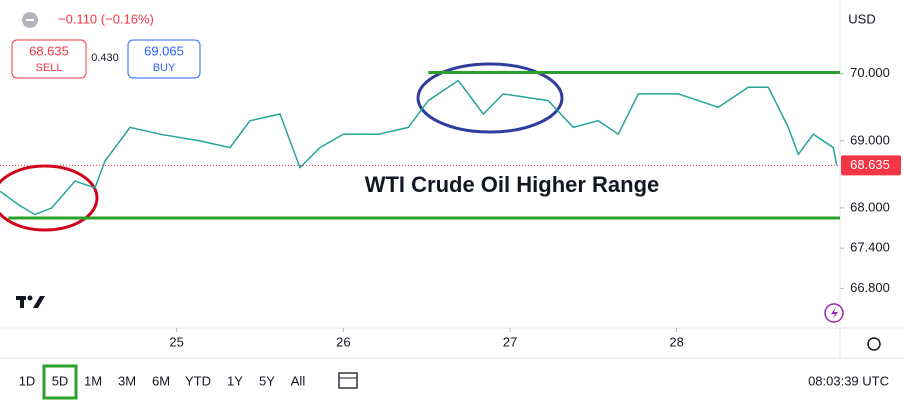  I want to click on range-button: 1D, so click(27, 380).